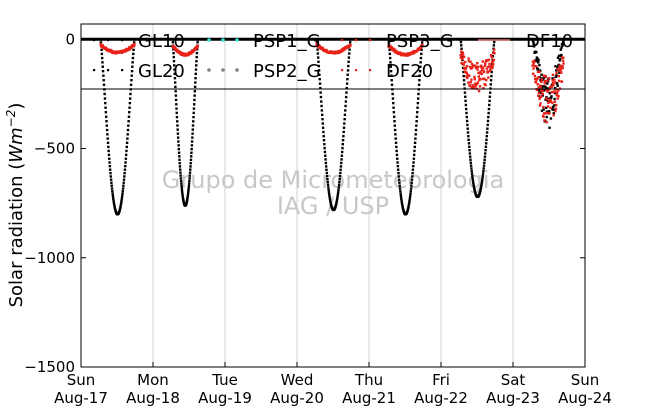 This screenshot has width=650, height=409. What do you see at coordinates (585, 380) in the screenshot?
I see `x-tick-label-day: Sun` at bounding box center [585, 380].